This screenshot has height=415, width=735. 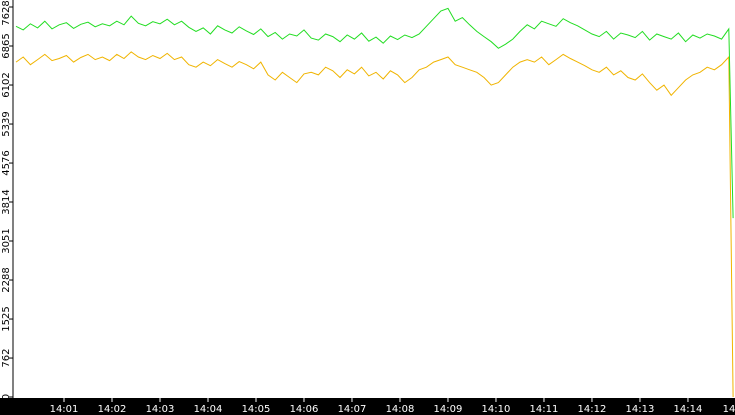 I want to click on y-tick-label: 3814, so click(x=6, y=201).